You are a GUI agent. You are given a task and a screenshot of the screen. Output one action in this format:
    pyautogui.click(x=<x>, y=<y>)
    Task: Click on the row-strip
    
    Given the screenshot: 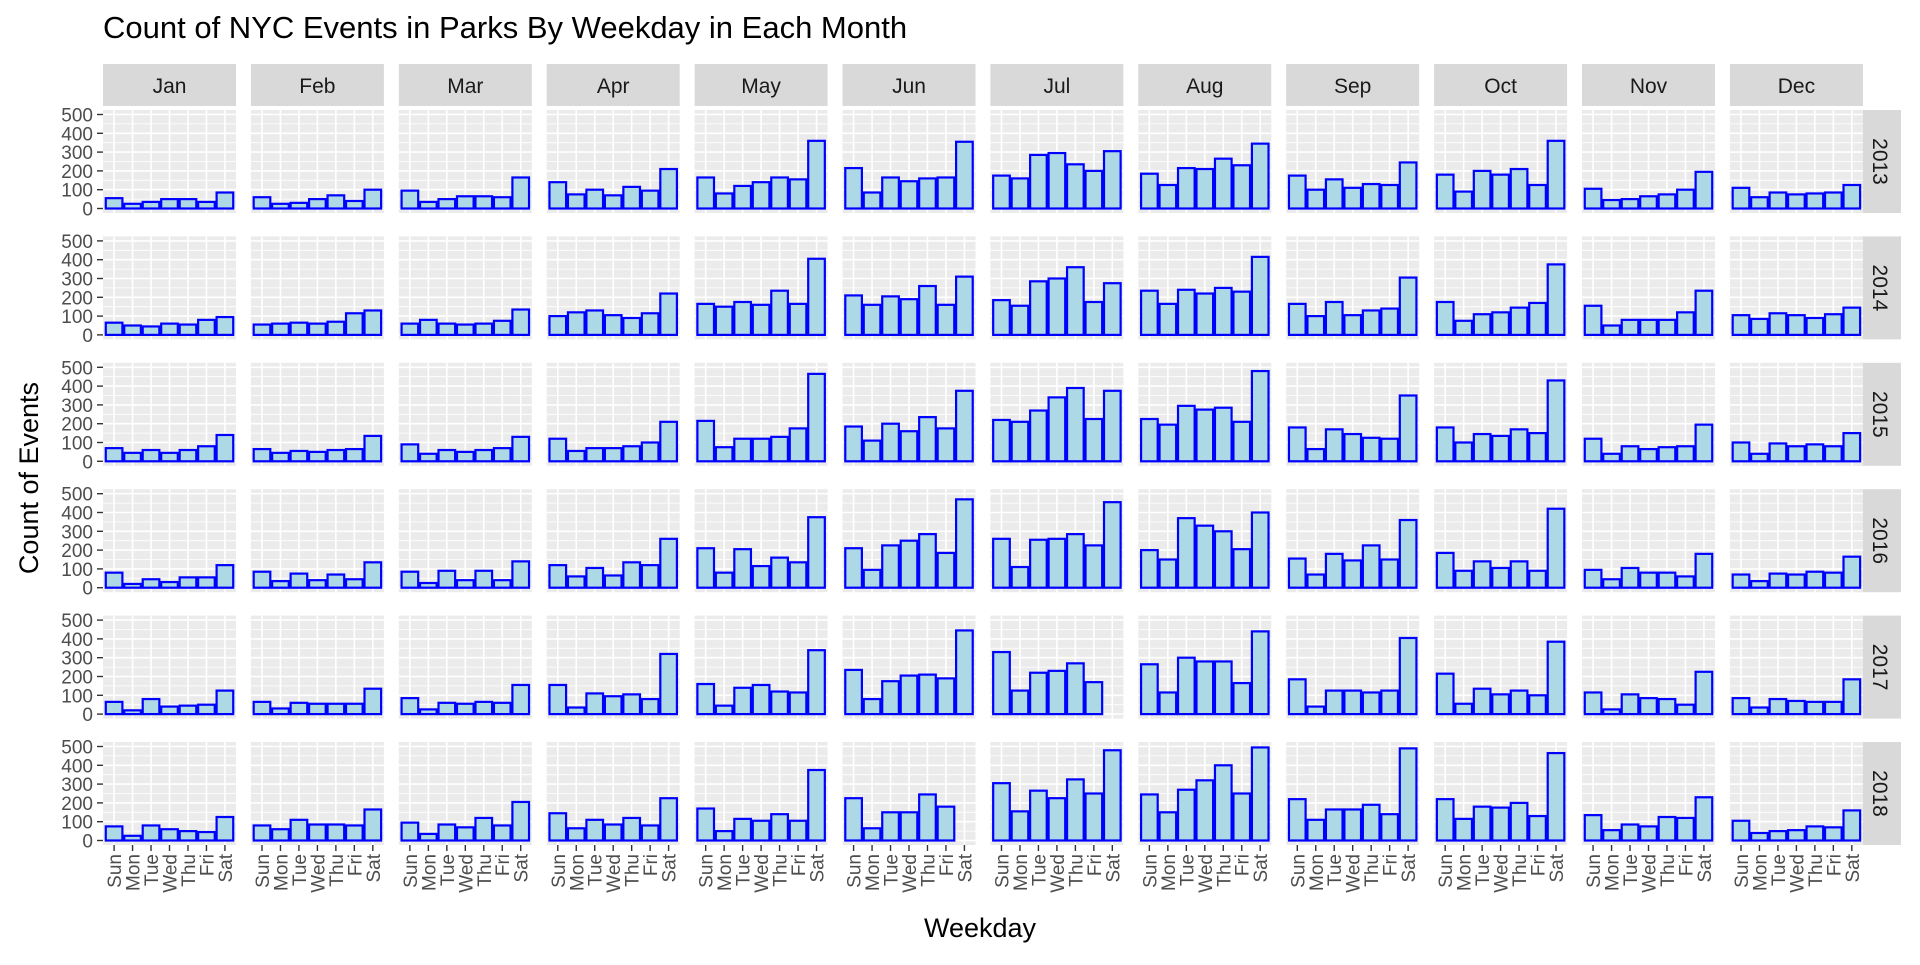 What is the action you would take?
    pyautogui.click(x=1880, y=793)
    